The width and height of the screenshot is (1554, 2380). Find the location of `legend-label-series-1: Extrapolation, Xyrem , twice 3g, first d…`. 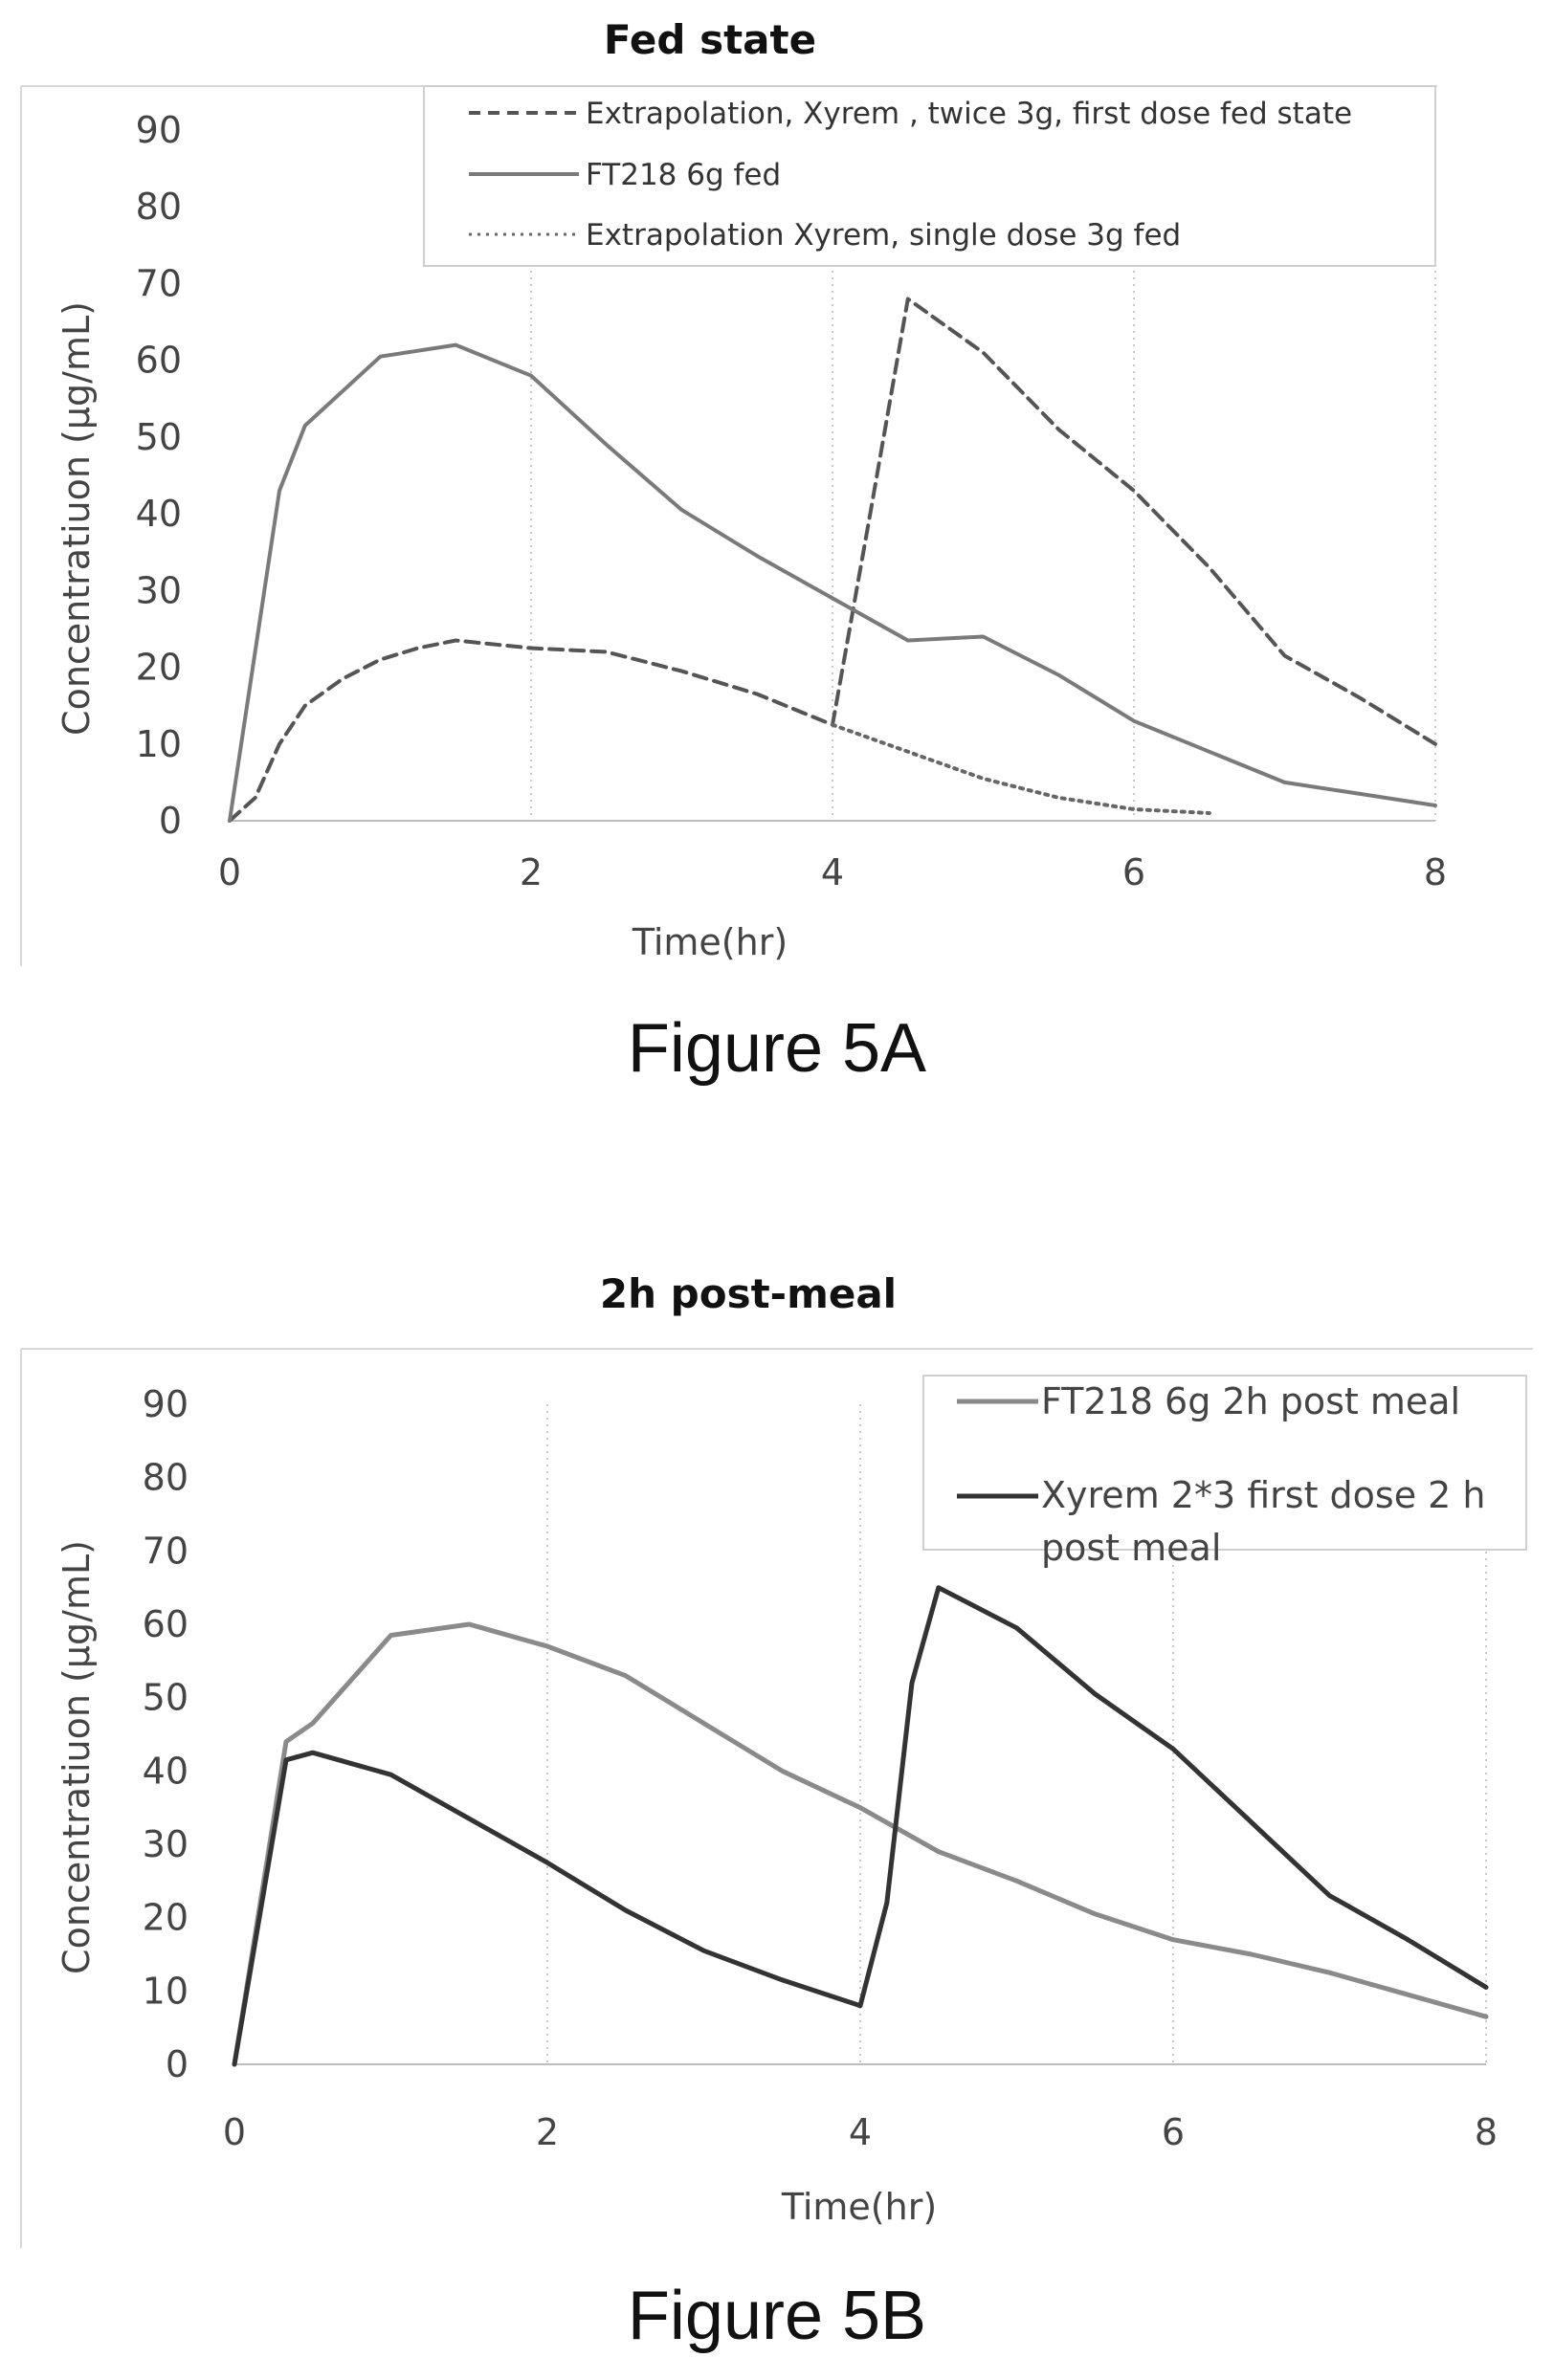

legend-label-series-1: Extrapolation, Xyrem , twice 3g, first d… is located at coordinates (969, 114).